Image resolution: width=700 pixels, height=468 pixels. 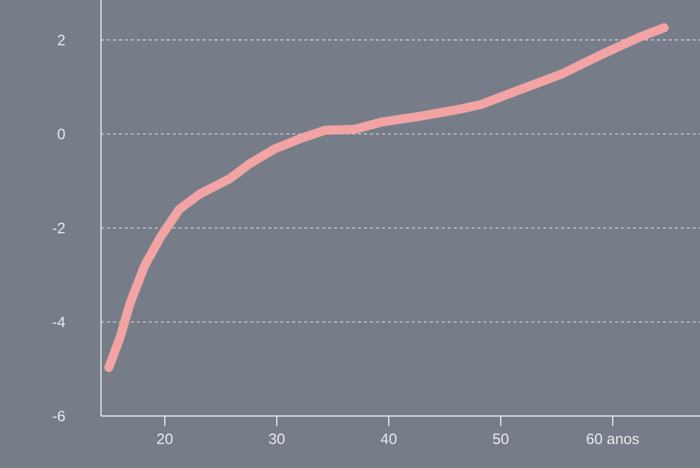 I want to click on x-tick-label: 60 anos, so click(x=612, y=439).